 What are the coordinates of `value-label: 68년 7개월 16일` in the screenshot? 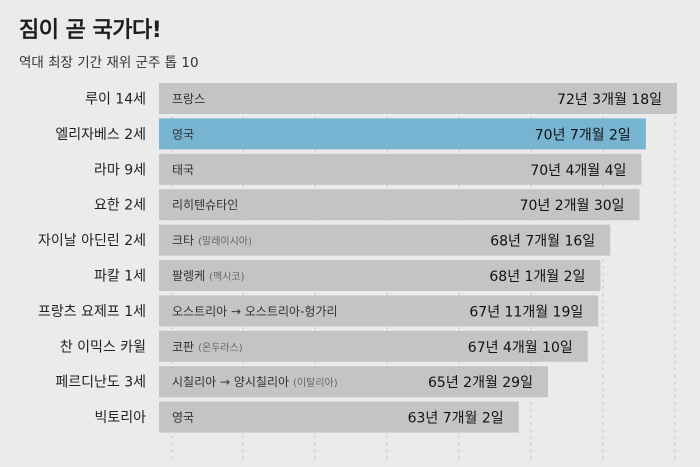 It's located at (542, 242).